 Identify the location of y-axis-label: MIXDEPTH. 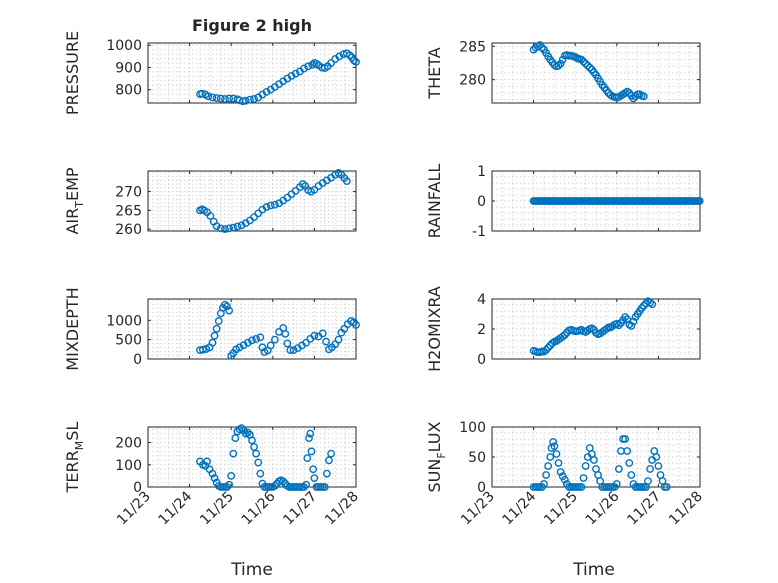
(72, 328).